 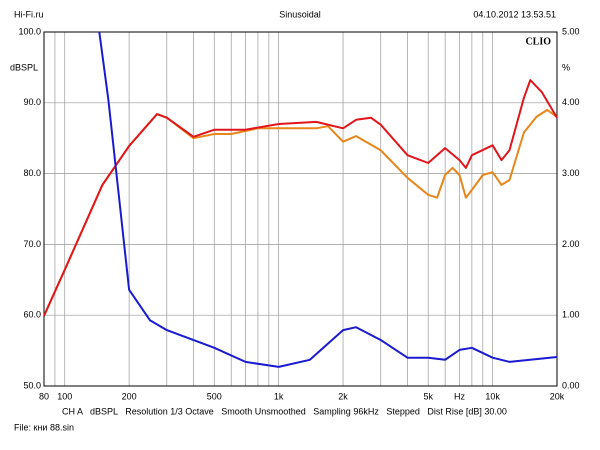 What do you see at coordinates (32, 173) in the screenshot?
I see `y-tick-label: 80.0` at bounding box center [32, 173].